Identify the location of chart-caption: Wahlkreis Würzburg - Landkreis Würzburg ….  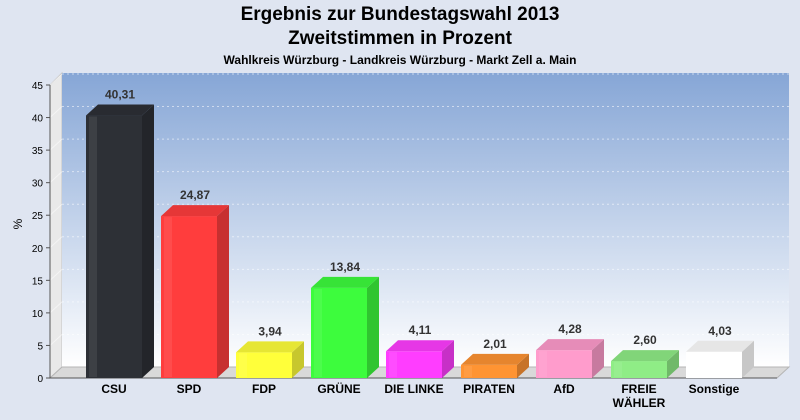
(400, 60).